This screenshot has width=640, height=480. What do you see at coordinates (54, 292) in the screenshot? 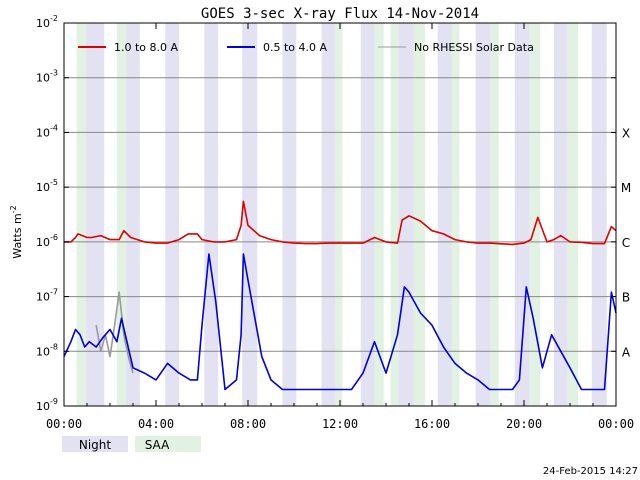
I see `y-tick-exponent: -7` at bounding box center [54, 292].